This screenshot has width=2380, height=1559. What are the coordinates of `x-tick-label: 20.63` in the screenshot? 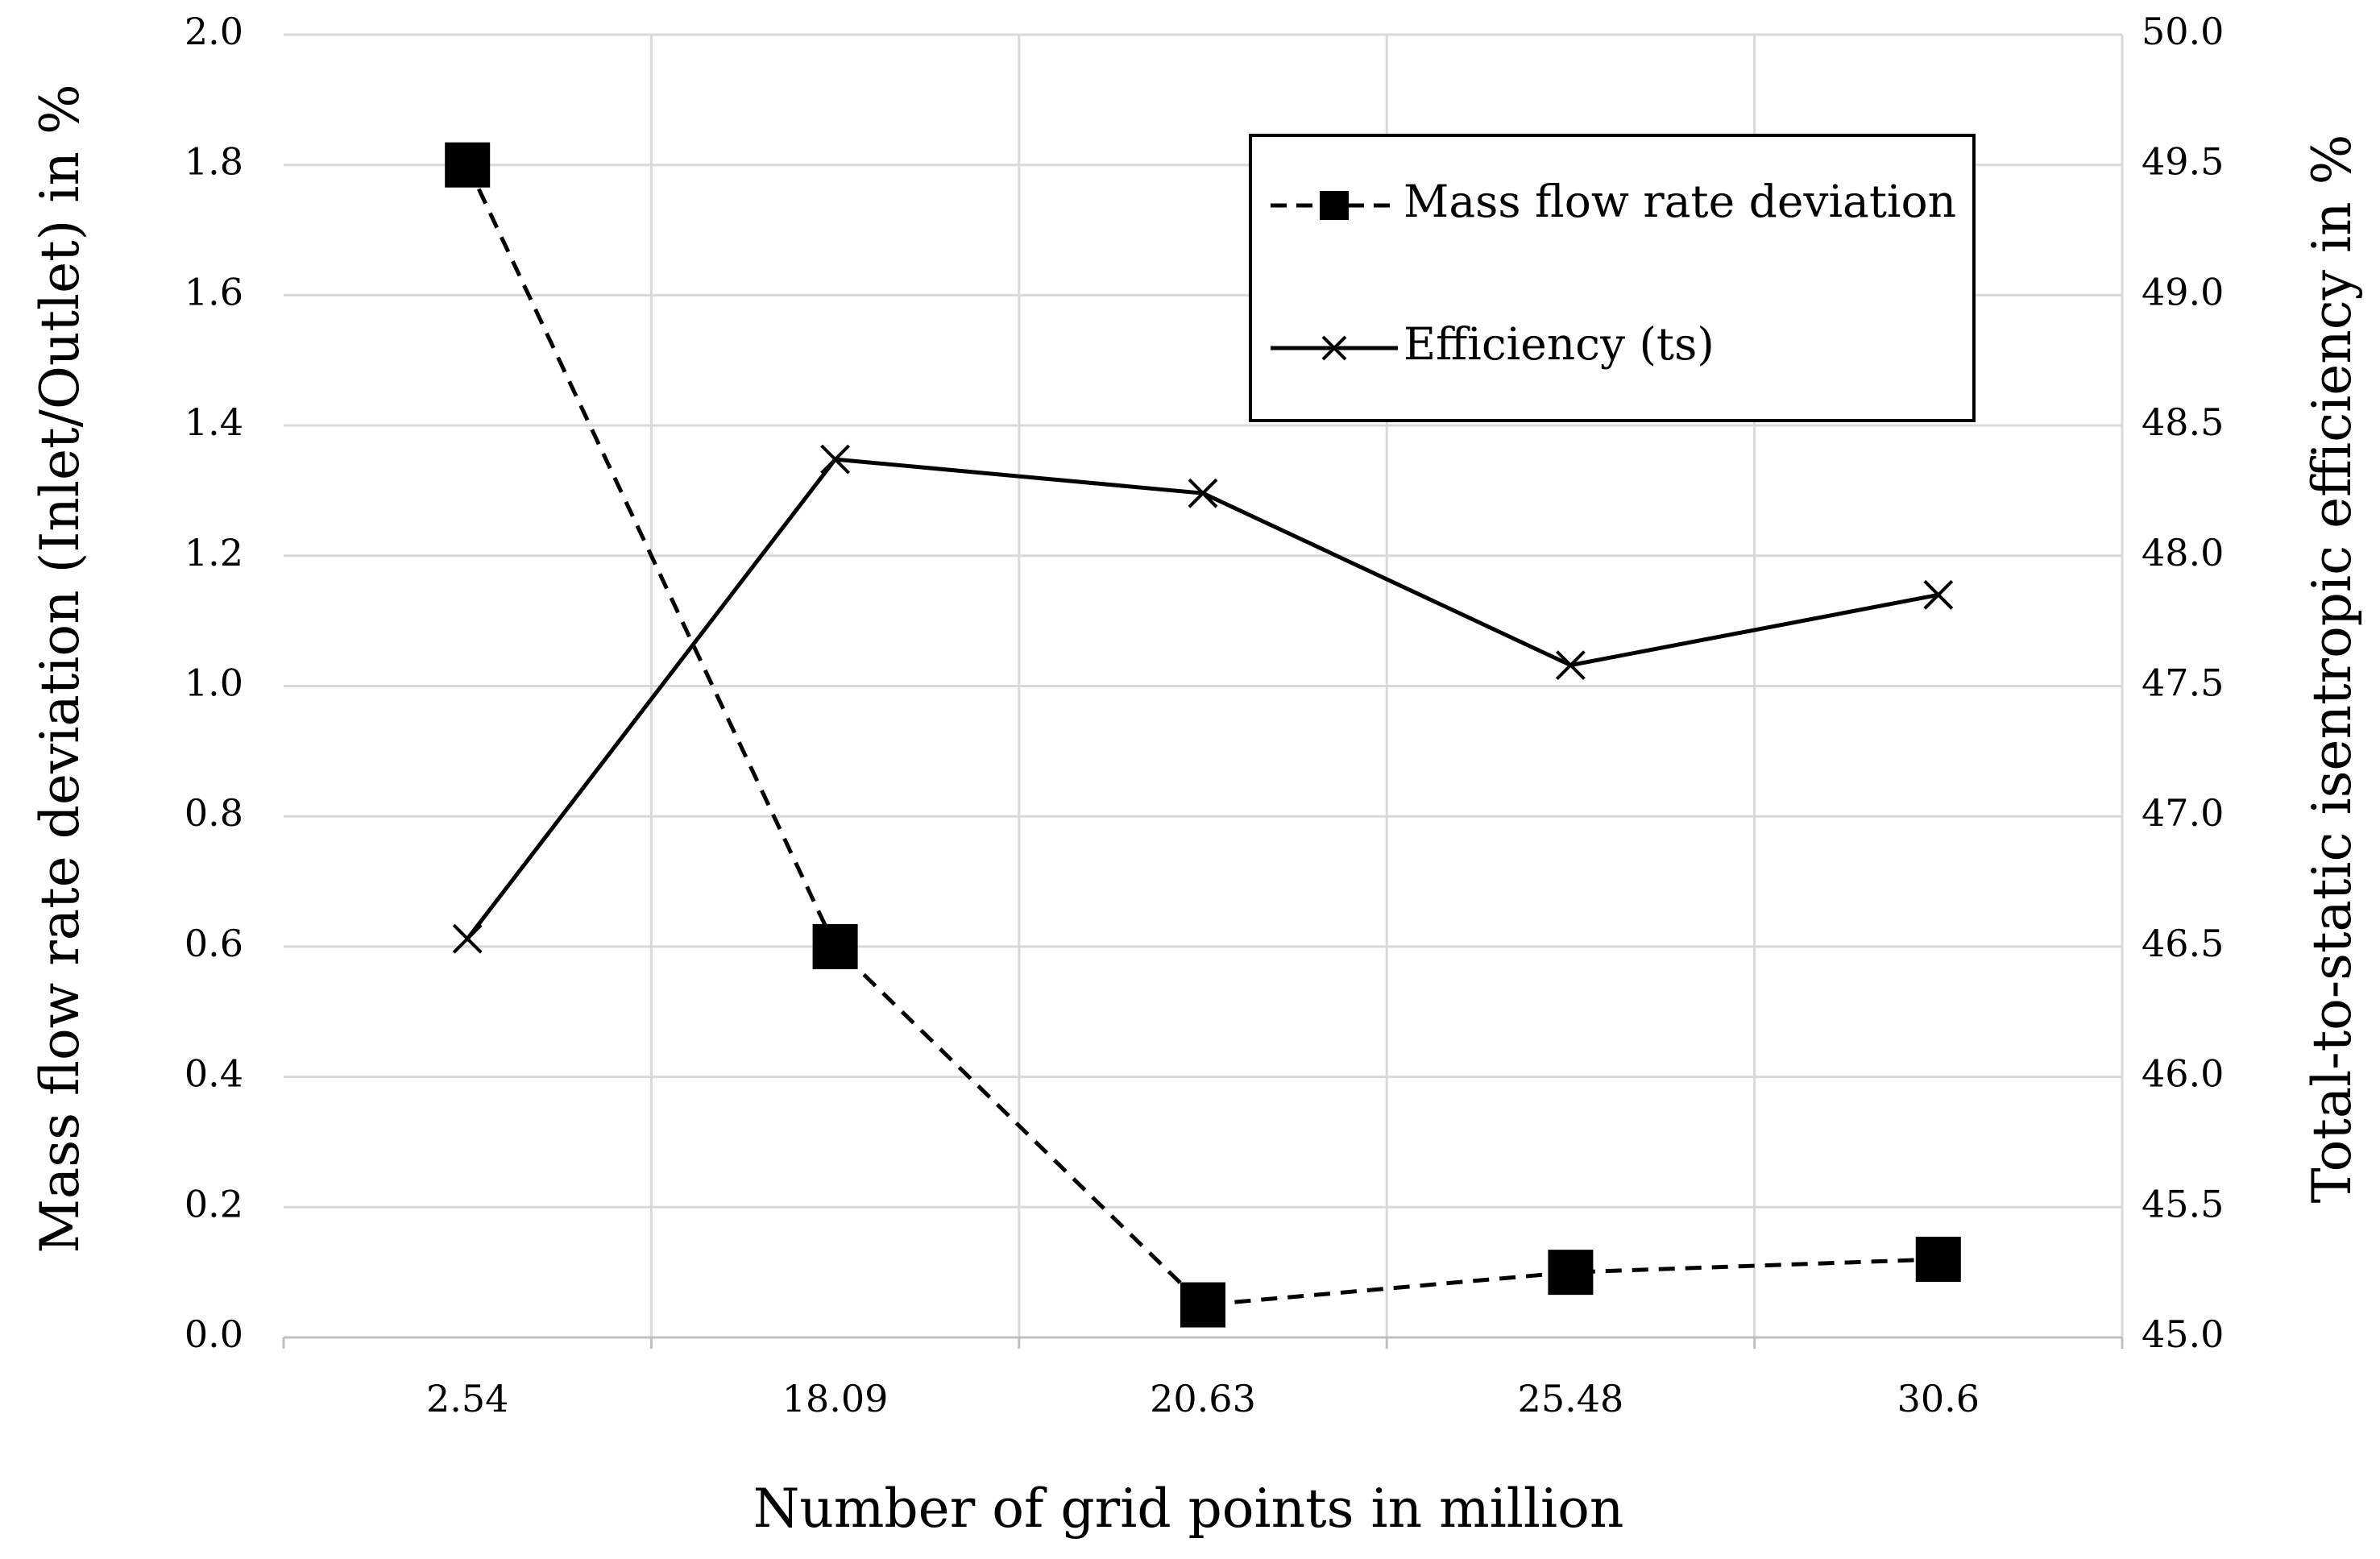 It's located at (1203, 1399).